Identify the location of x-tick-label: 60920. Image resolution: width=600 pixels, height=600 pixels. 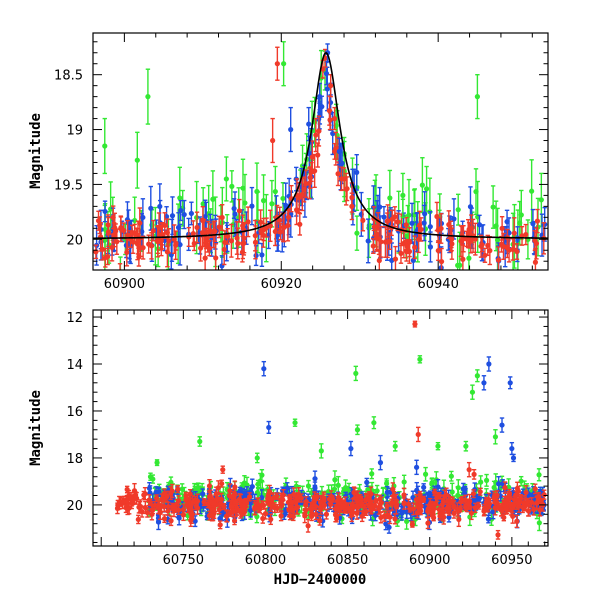
(281, 284).